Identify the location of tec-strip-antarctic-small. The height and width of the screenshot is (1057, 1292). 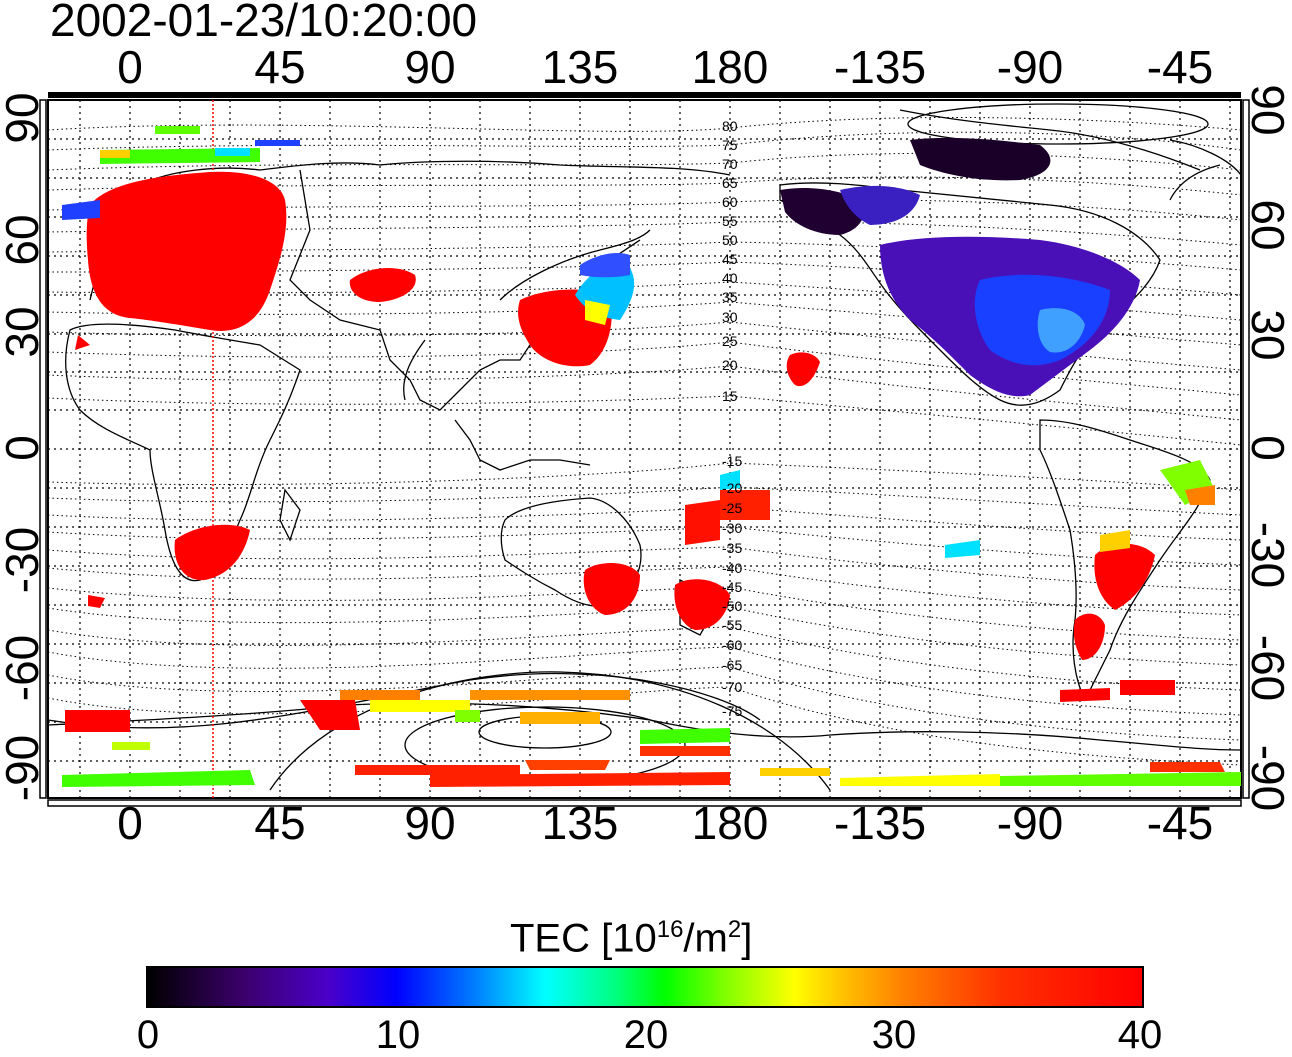
(567, 765).